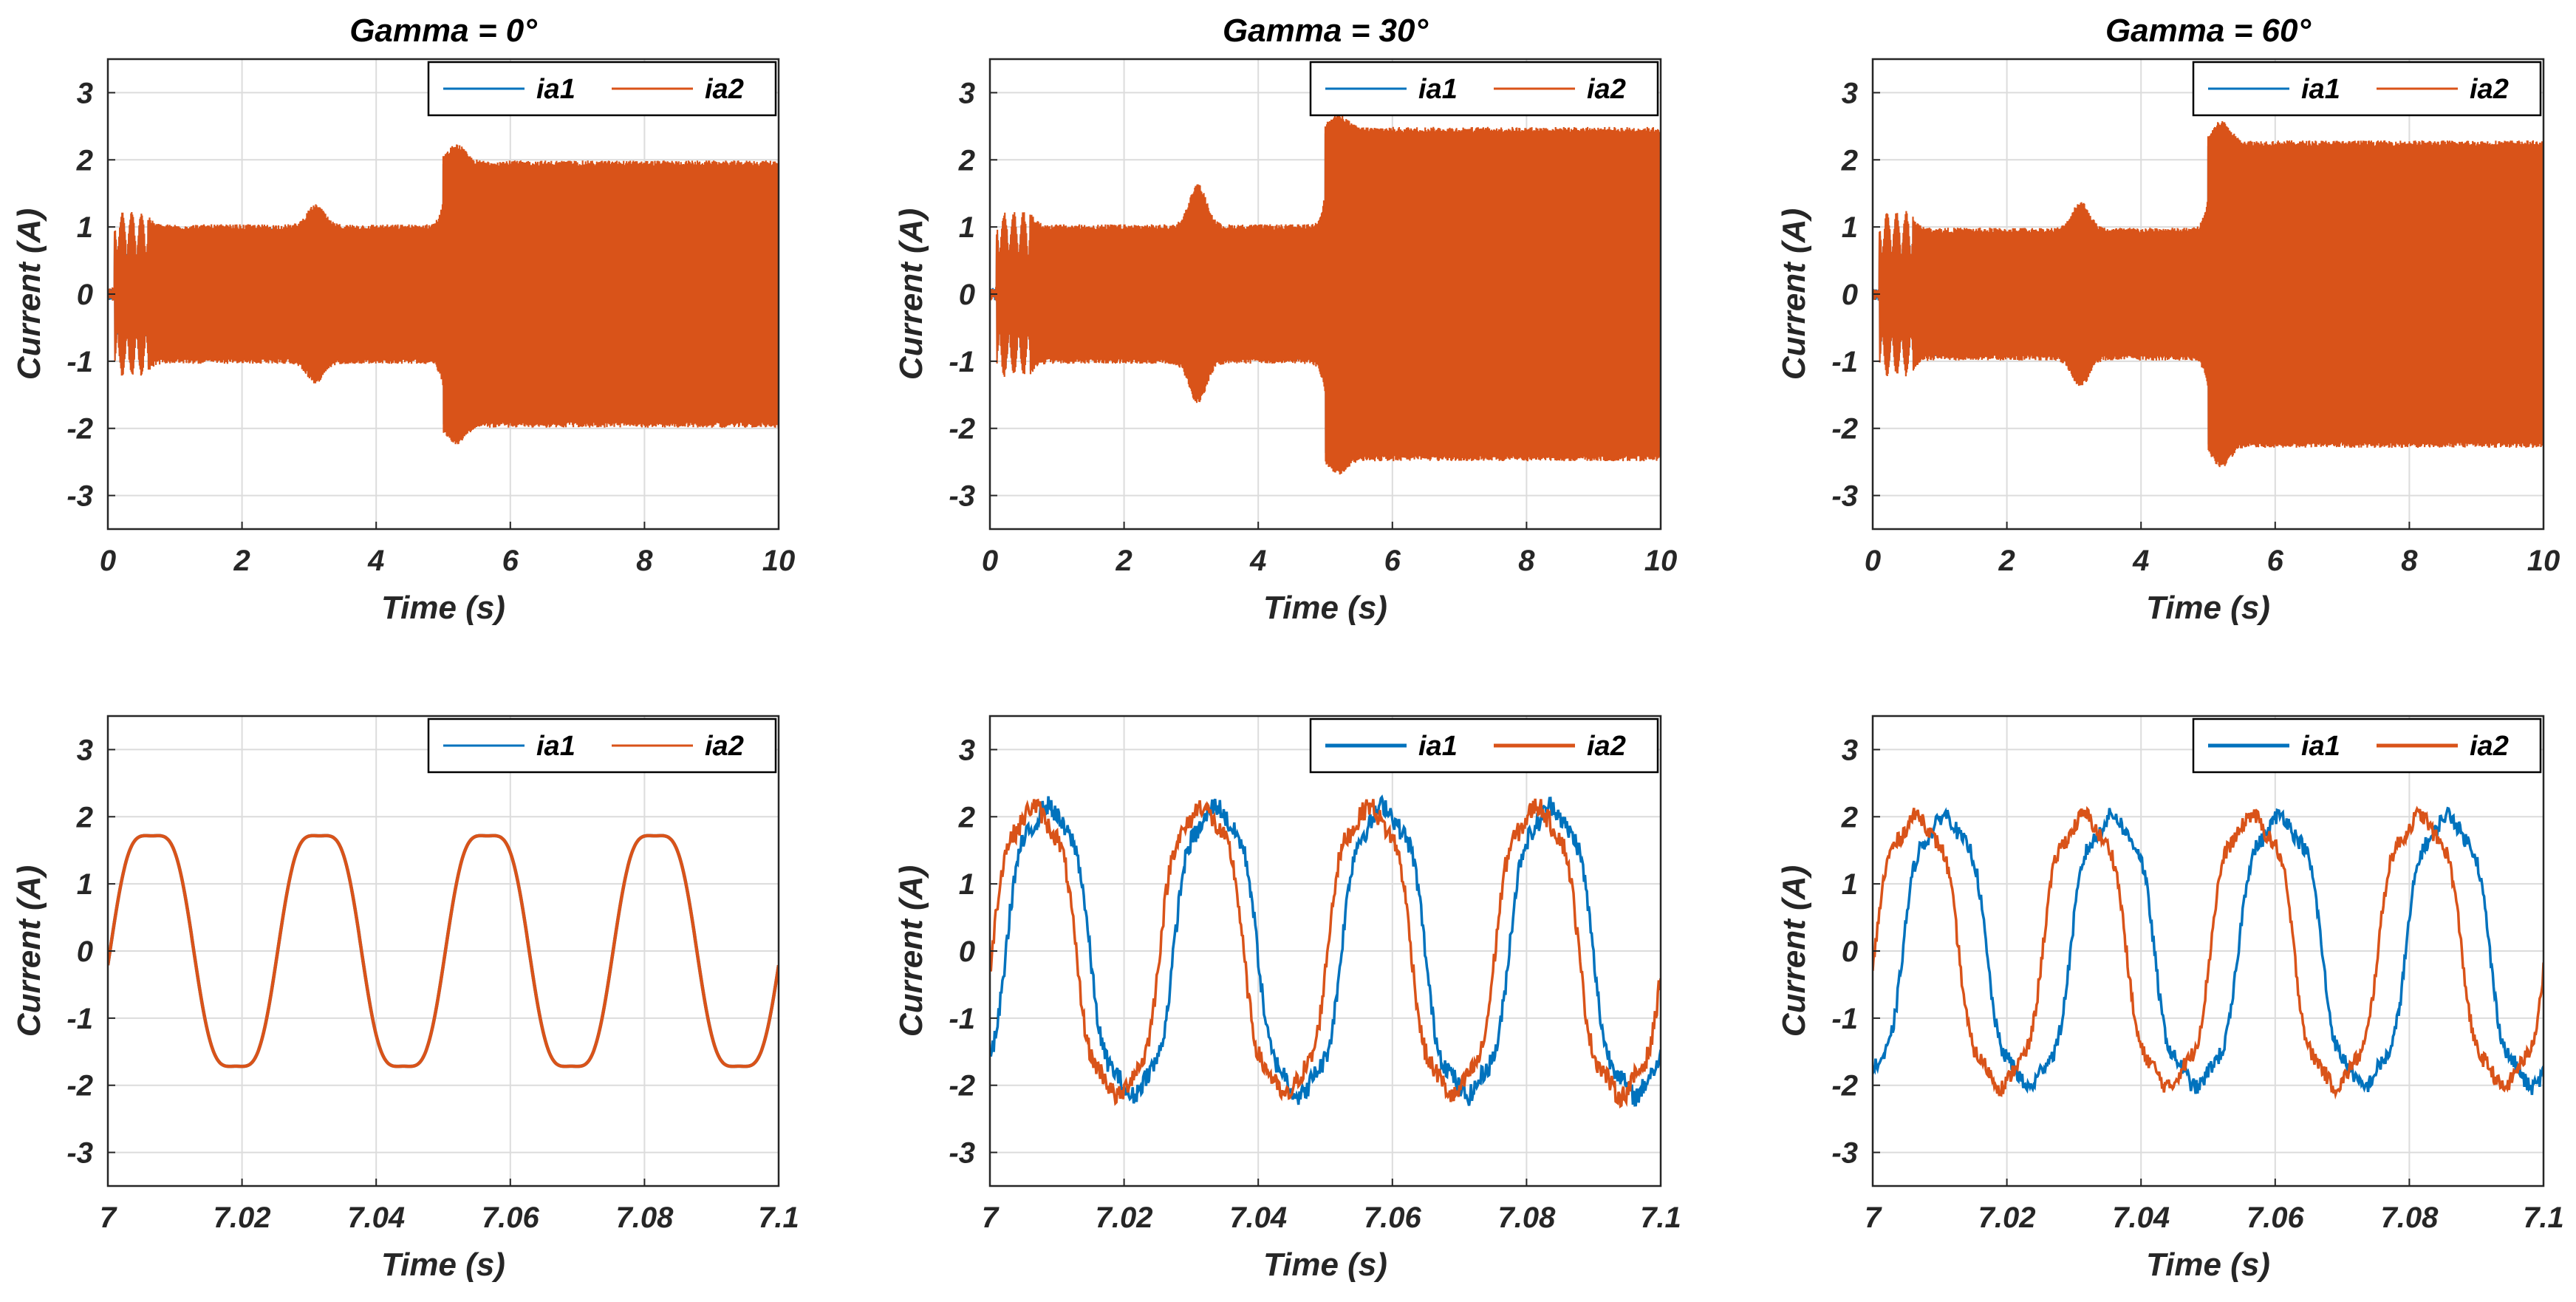 The image size is (2576, 1302). Describe the element at coordinates (443, 31) in the screenshot. I see `chart-title: Gamma = 0°` at that location.